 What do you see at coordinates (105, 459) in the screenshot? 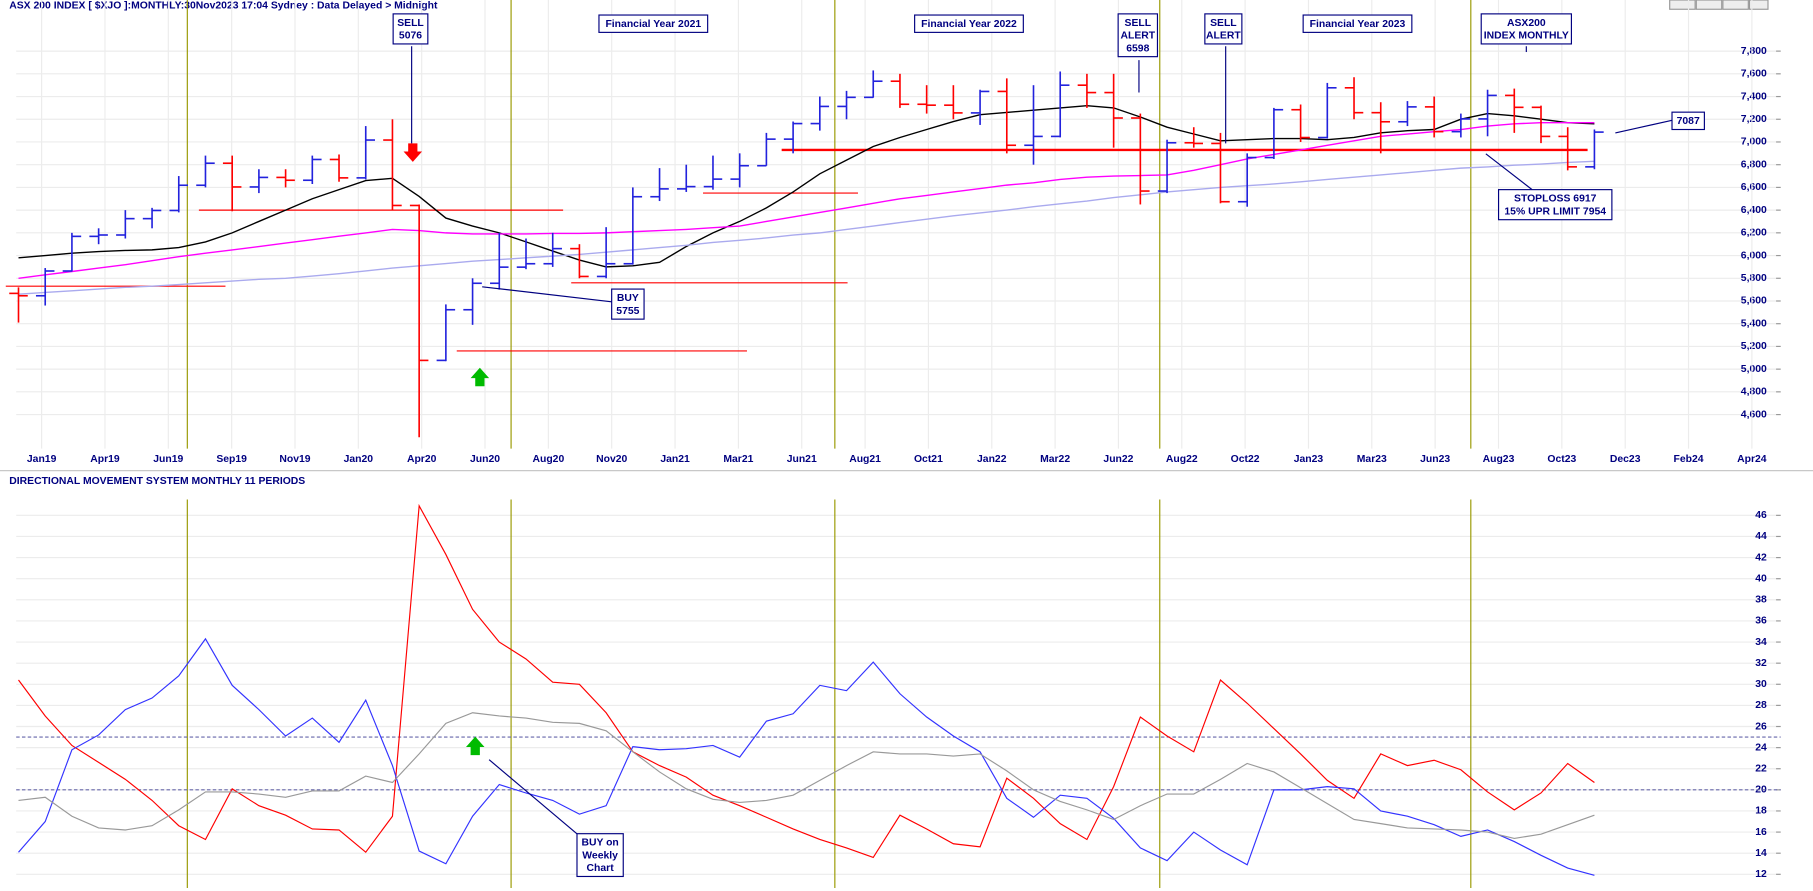
I see `x-tick-label: Apr19` at bounding box center [105, 459].